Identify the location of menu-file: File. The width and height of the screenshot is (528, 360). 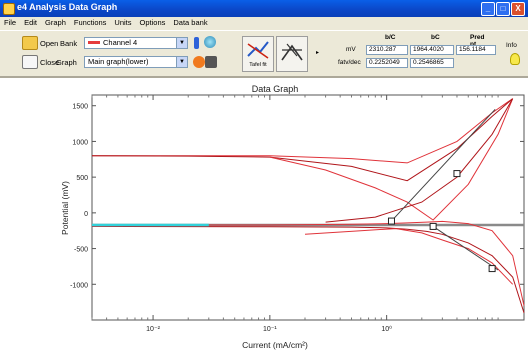
(10, 22).